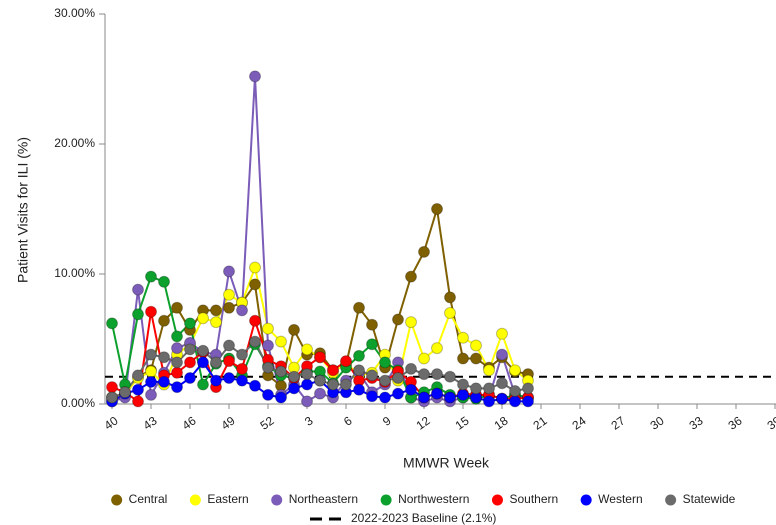  Describe the element at coordinates (501, 422) in the screenshot. I see `x-tick-label: 18` at that location.